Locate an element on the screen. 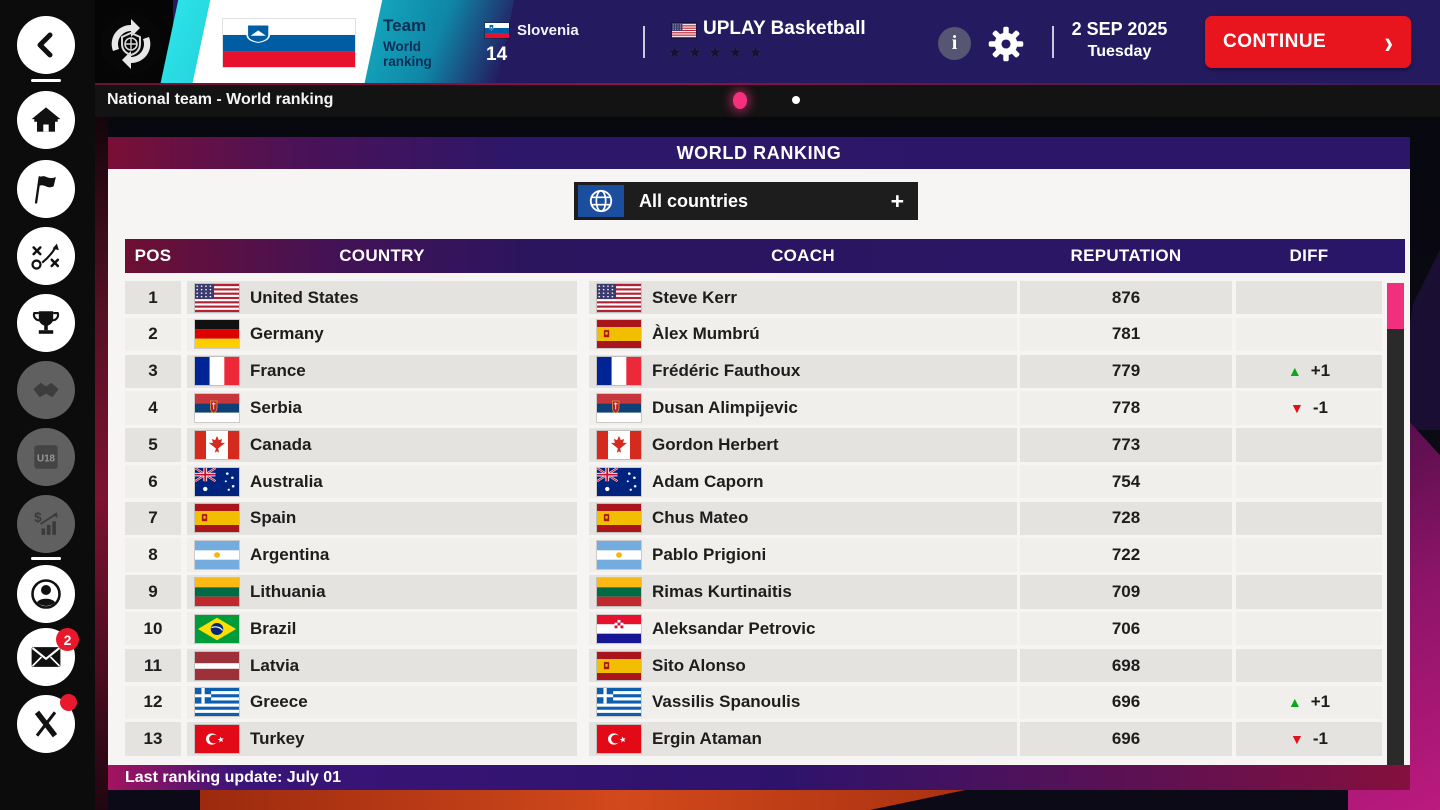  screen-label-primary: Team is located at coordinates (405, 25).